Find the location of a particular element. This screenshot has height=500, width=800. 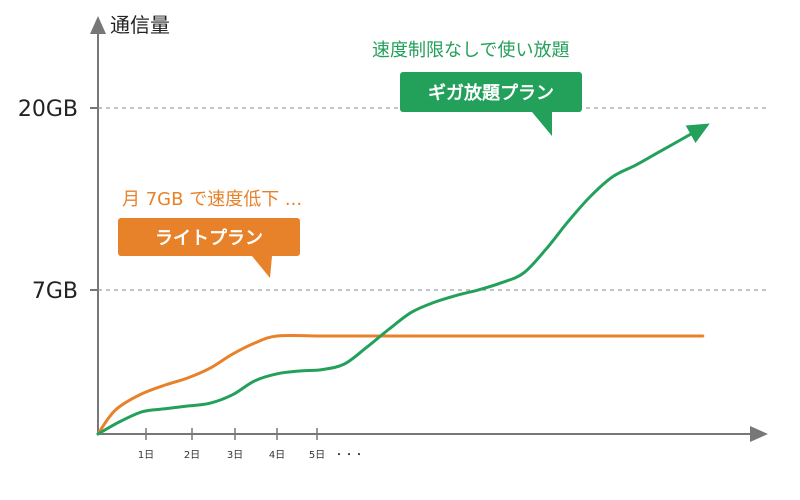

light-plan-badge: ライトプラン is located at coordinates (209, 248).